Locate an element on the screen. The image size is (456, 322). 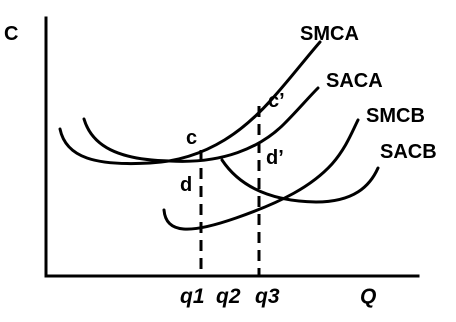
saca-label: SACA is located at coordinates (354, 81).